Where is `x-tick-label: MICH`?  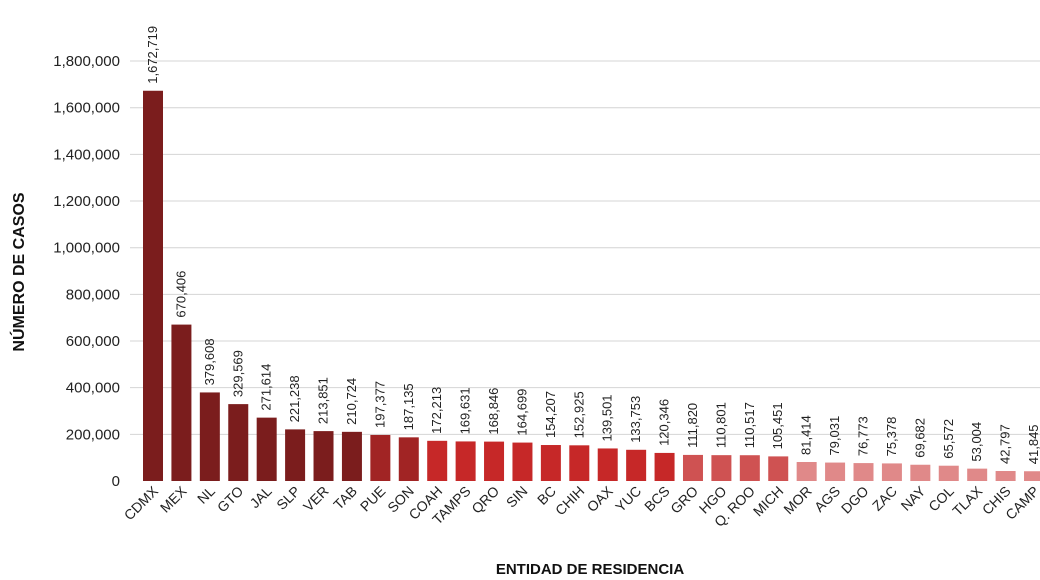 x-tick-label: MICH is located at coordinates (768, 501).